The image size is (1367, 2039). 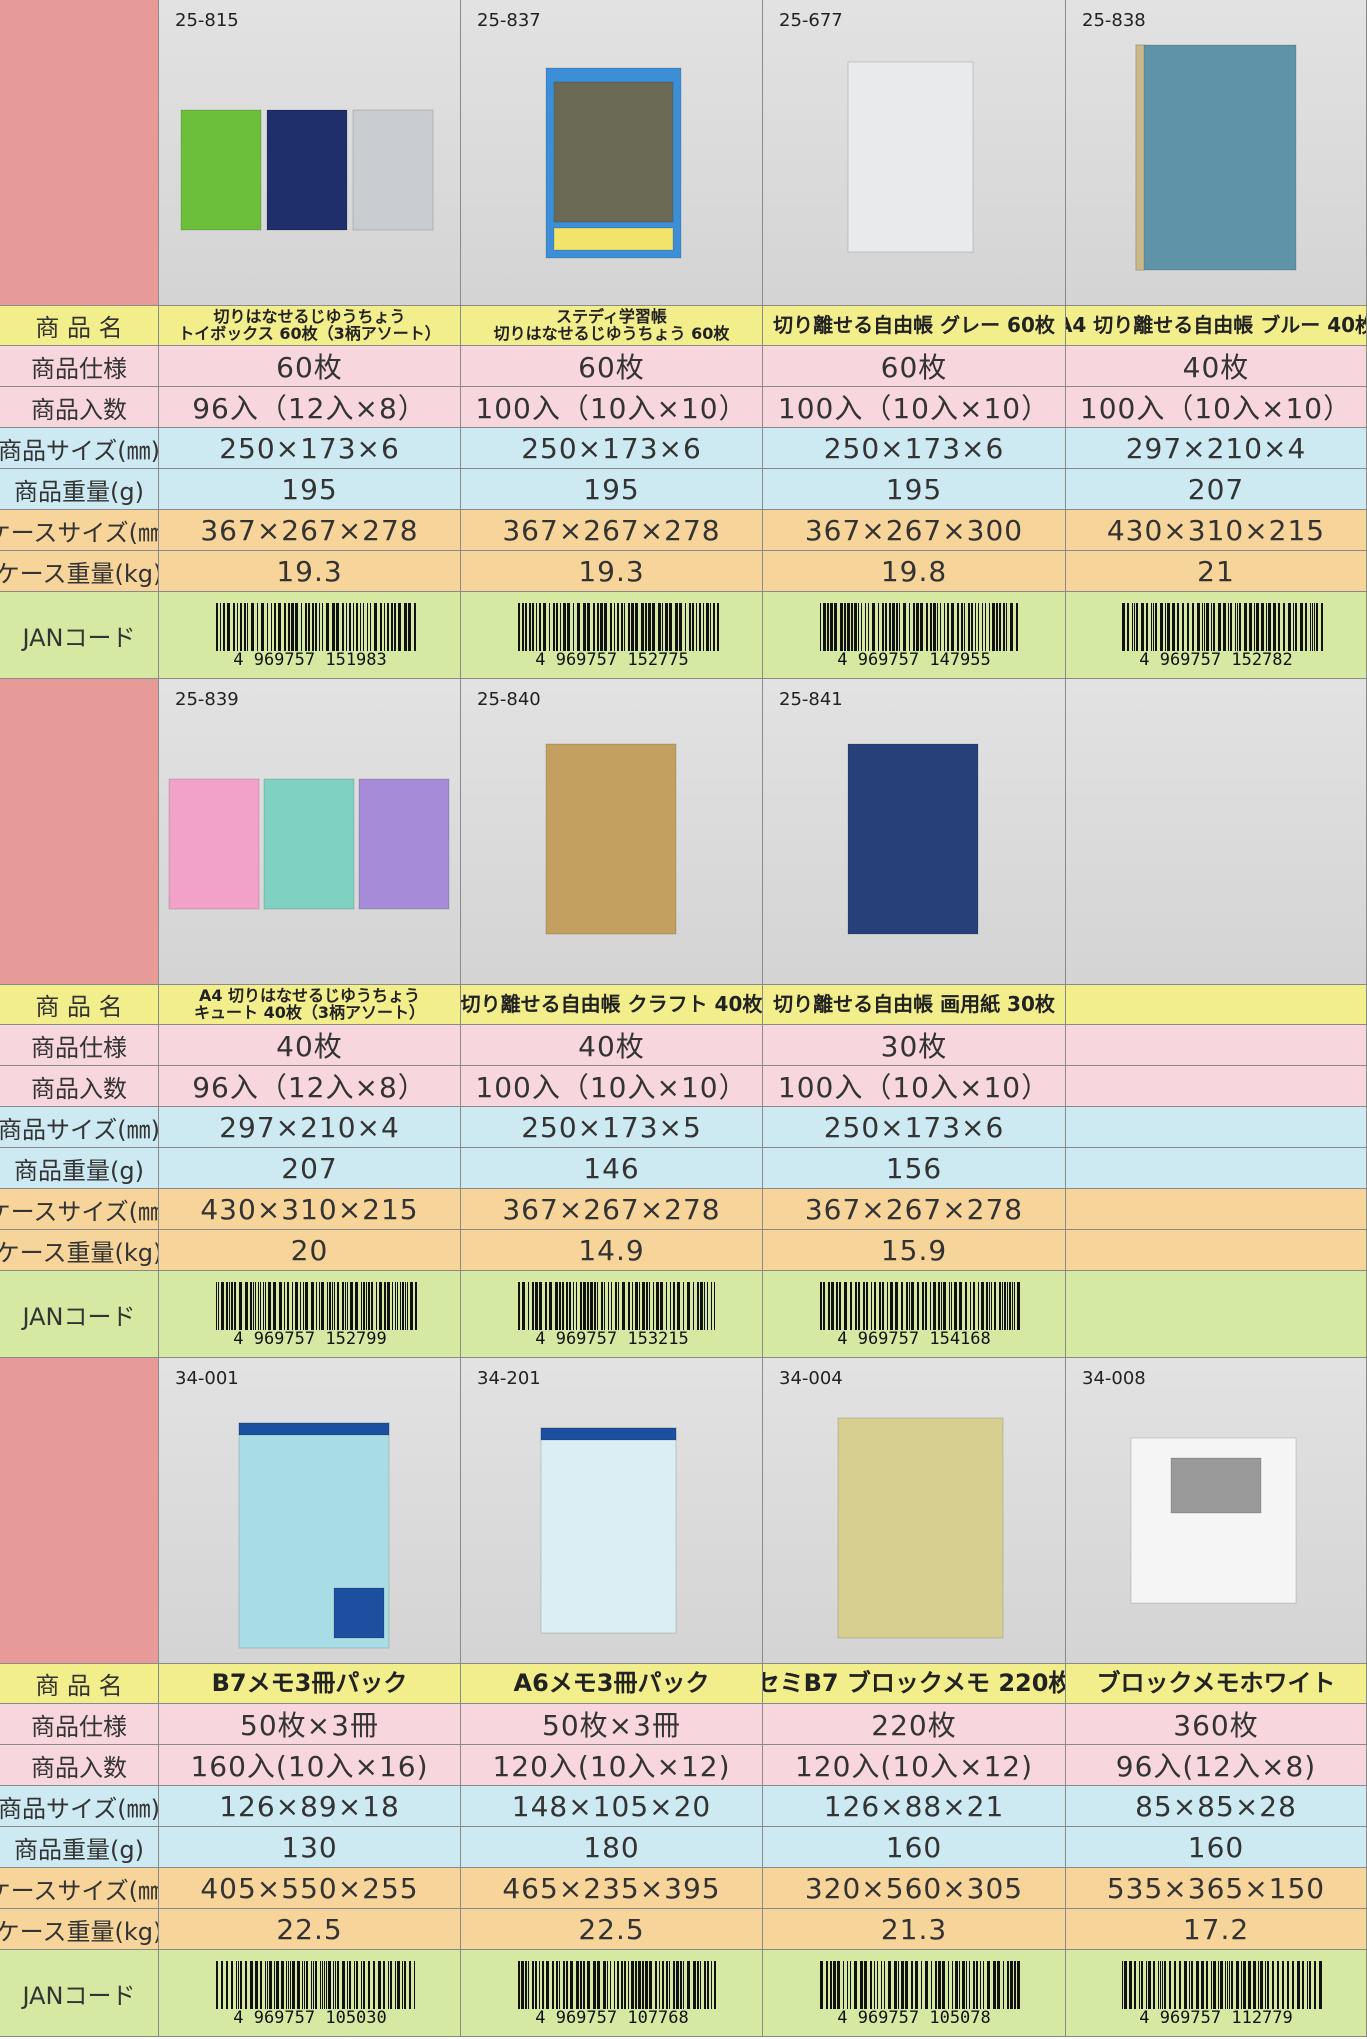 I want to click on value-cell: 50枚×3冊, so click(x=310, y=1724).